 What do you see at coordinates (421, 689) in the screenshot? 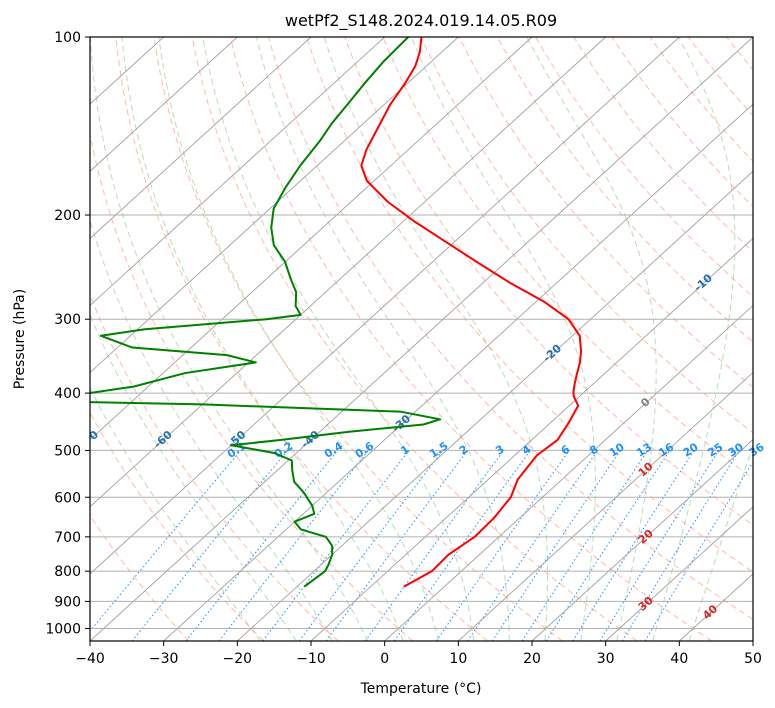
I see `x-axis-title: Temperature (°C)` at bounding box center [421, 689].